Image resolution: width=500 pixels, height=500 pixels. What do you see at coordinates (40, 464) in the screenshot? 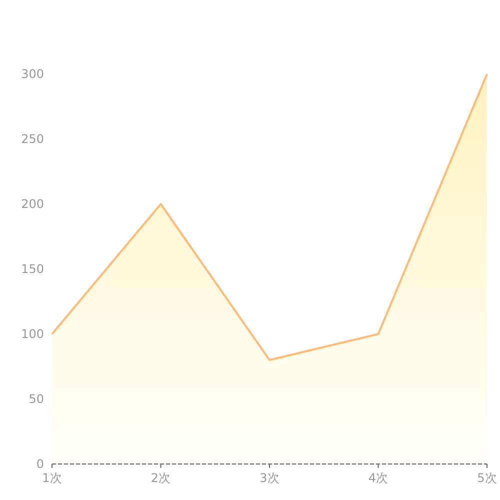
I see `y-tick-label: 0` at bounding box center [40, 464].